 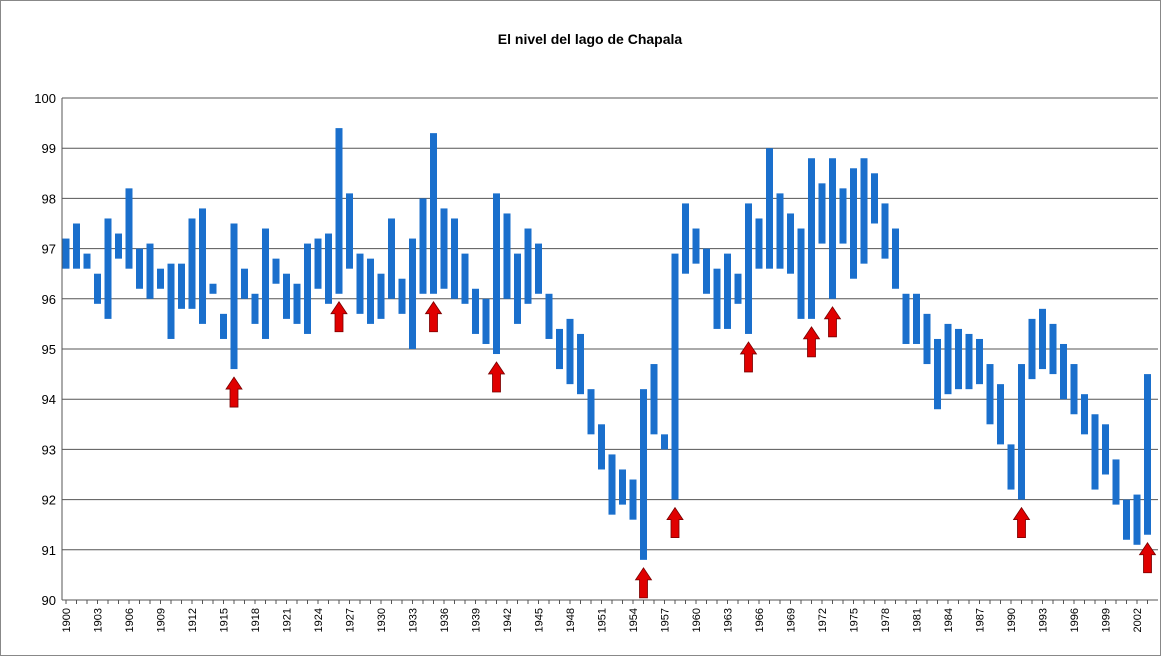 I want to click on x-tick-label: 1957, so click(x=666, y=620).